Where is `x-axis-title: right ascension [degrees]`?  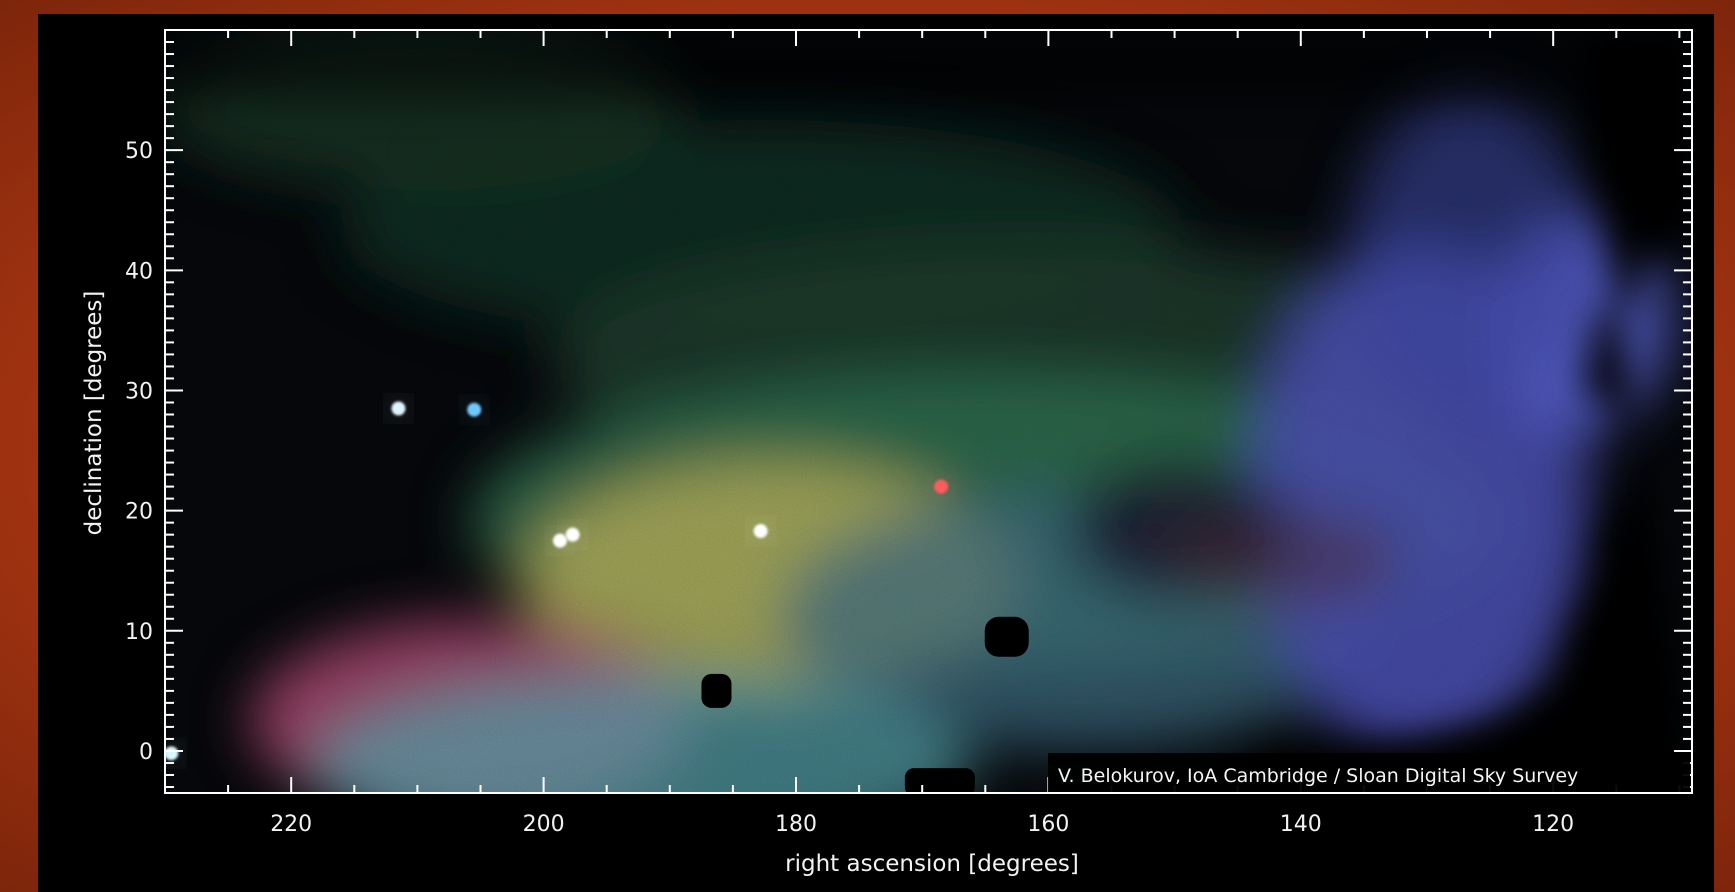
x-axis-title: right ascension [degrees] is located at coordinates (932, 864).